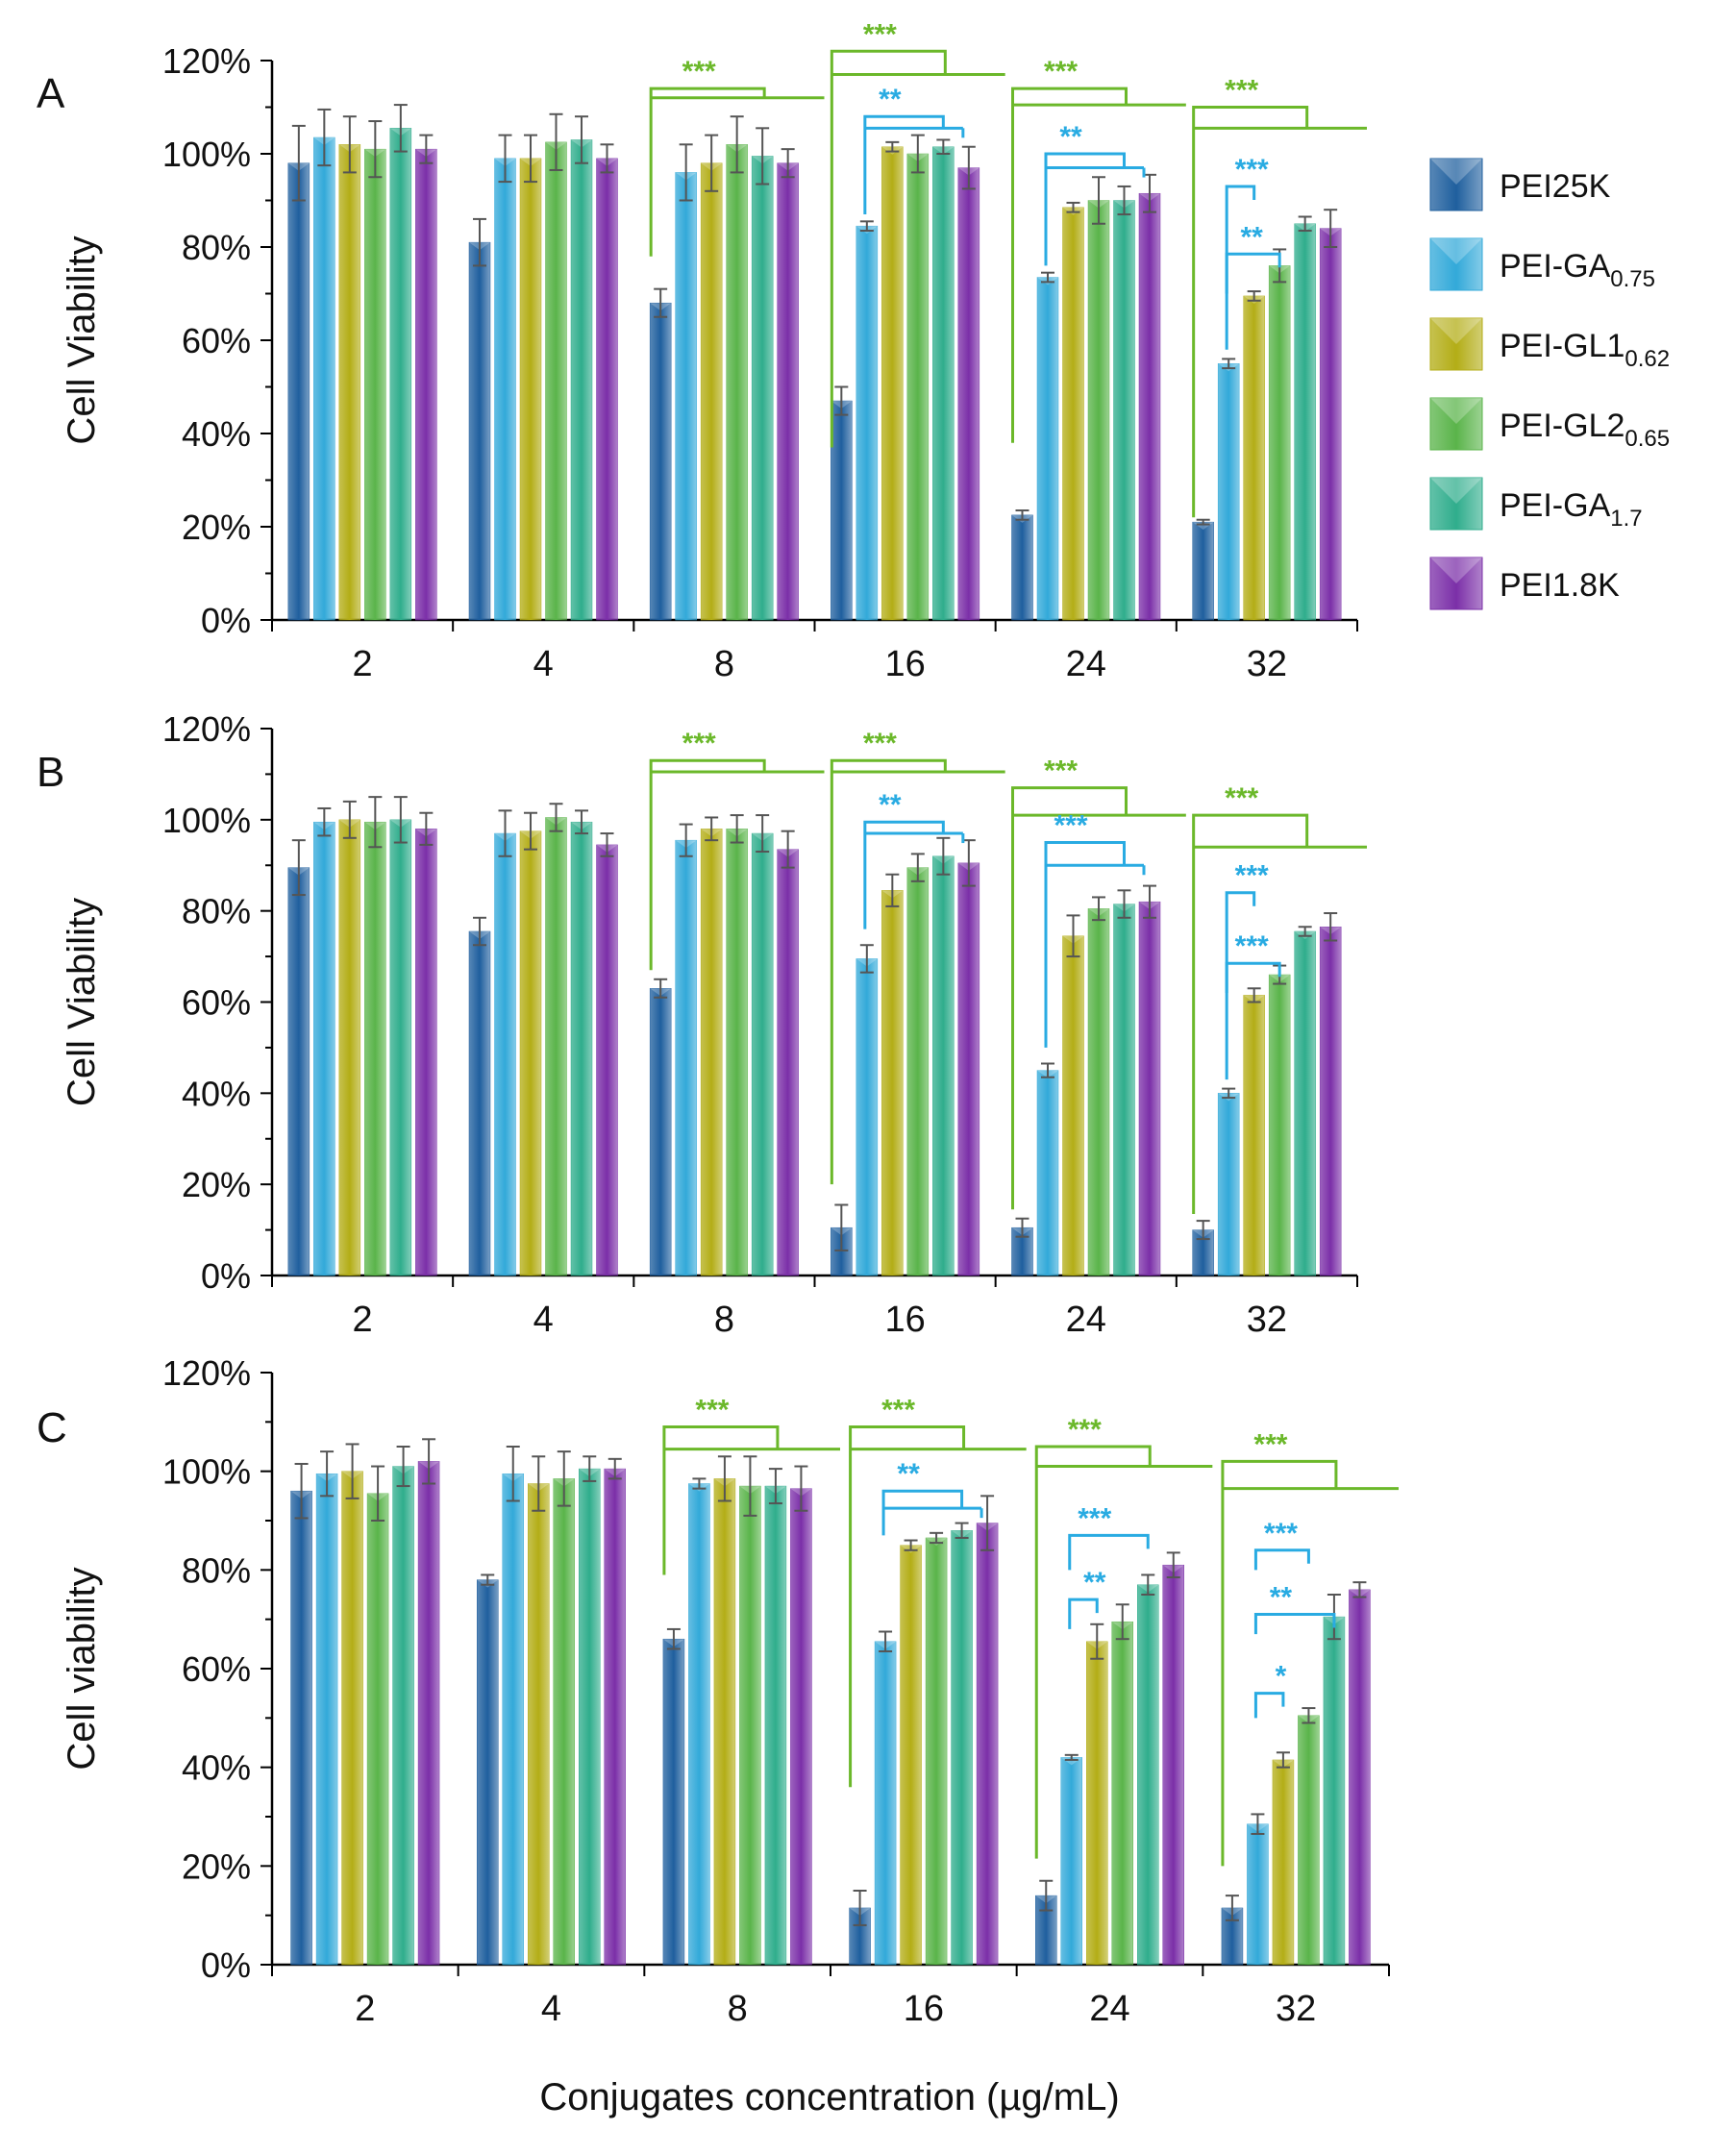 This screenshot has width=1736, height=2155. Describe the element at coordinates (52, 1427) in the screenshot. I see `panel-letter: C` at that location.